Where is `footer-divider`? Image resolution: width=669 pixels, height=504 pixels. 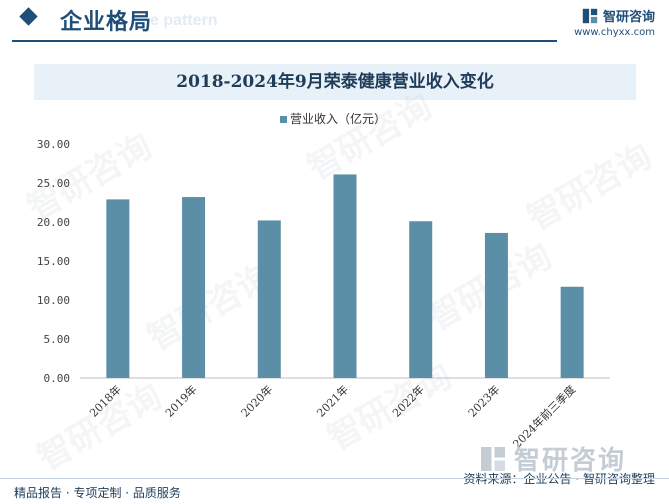
footer-divider is located at coordinates (334, 478).